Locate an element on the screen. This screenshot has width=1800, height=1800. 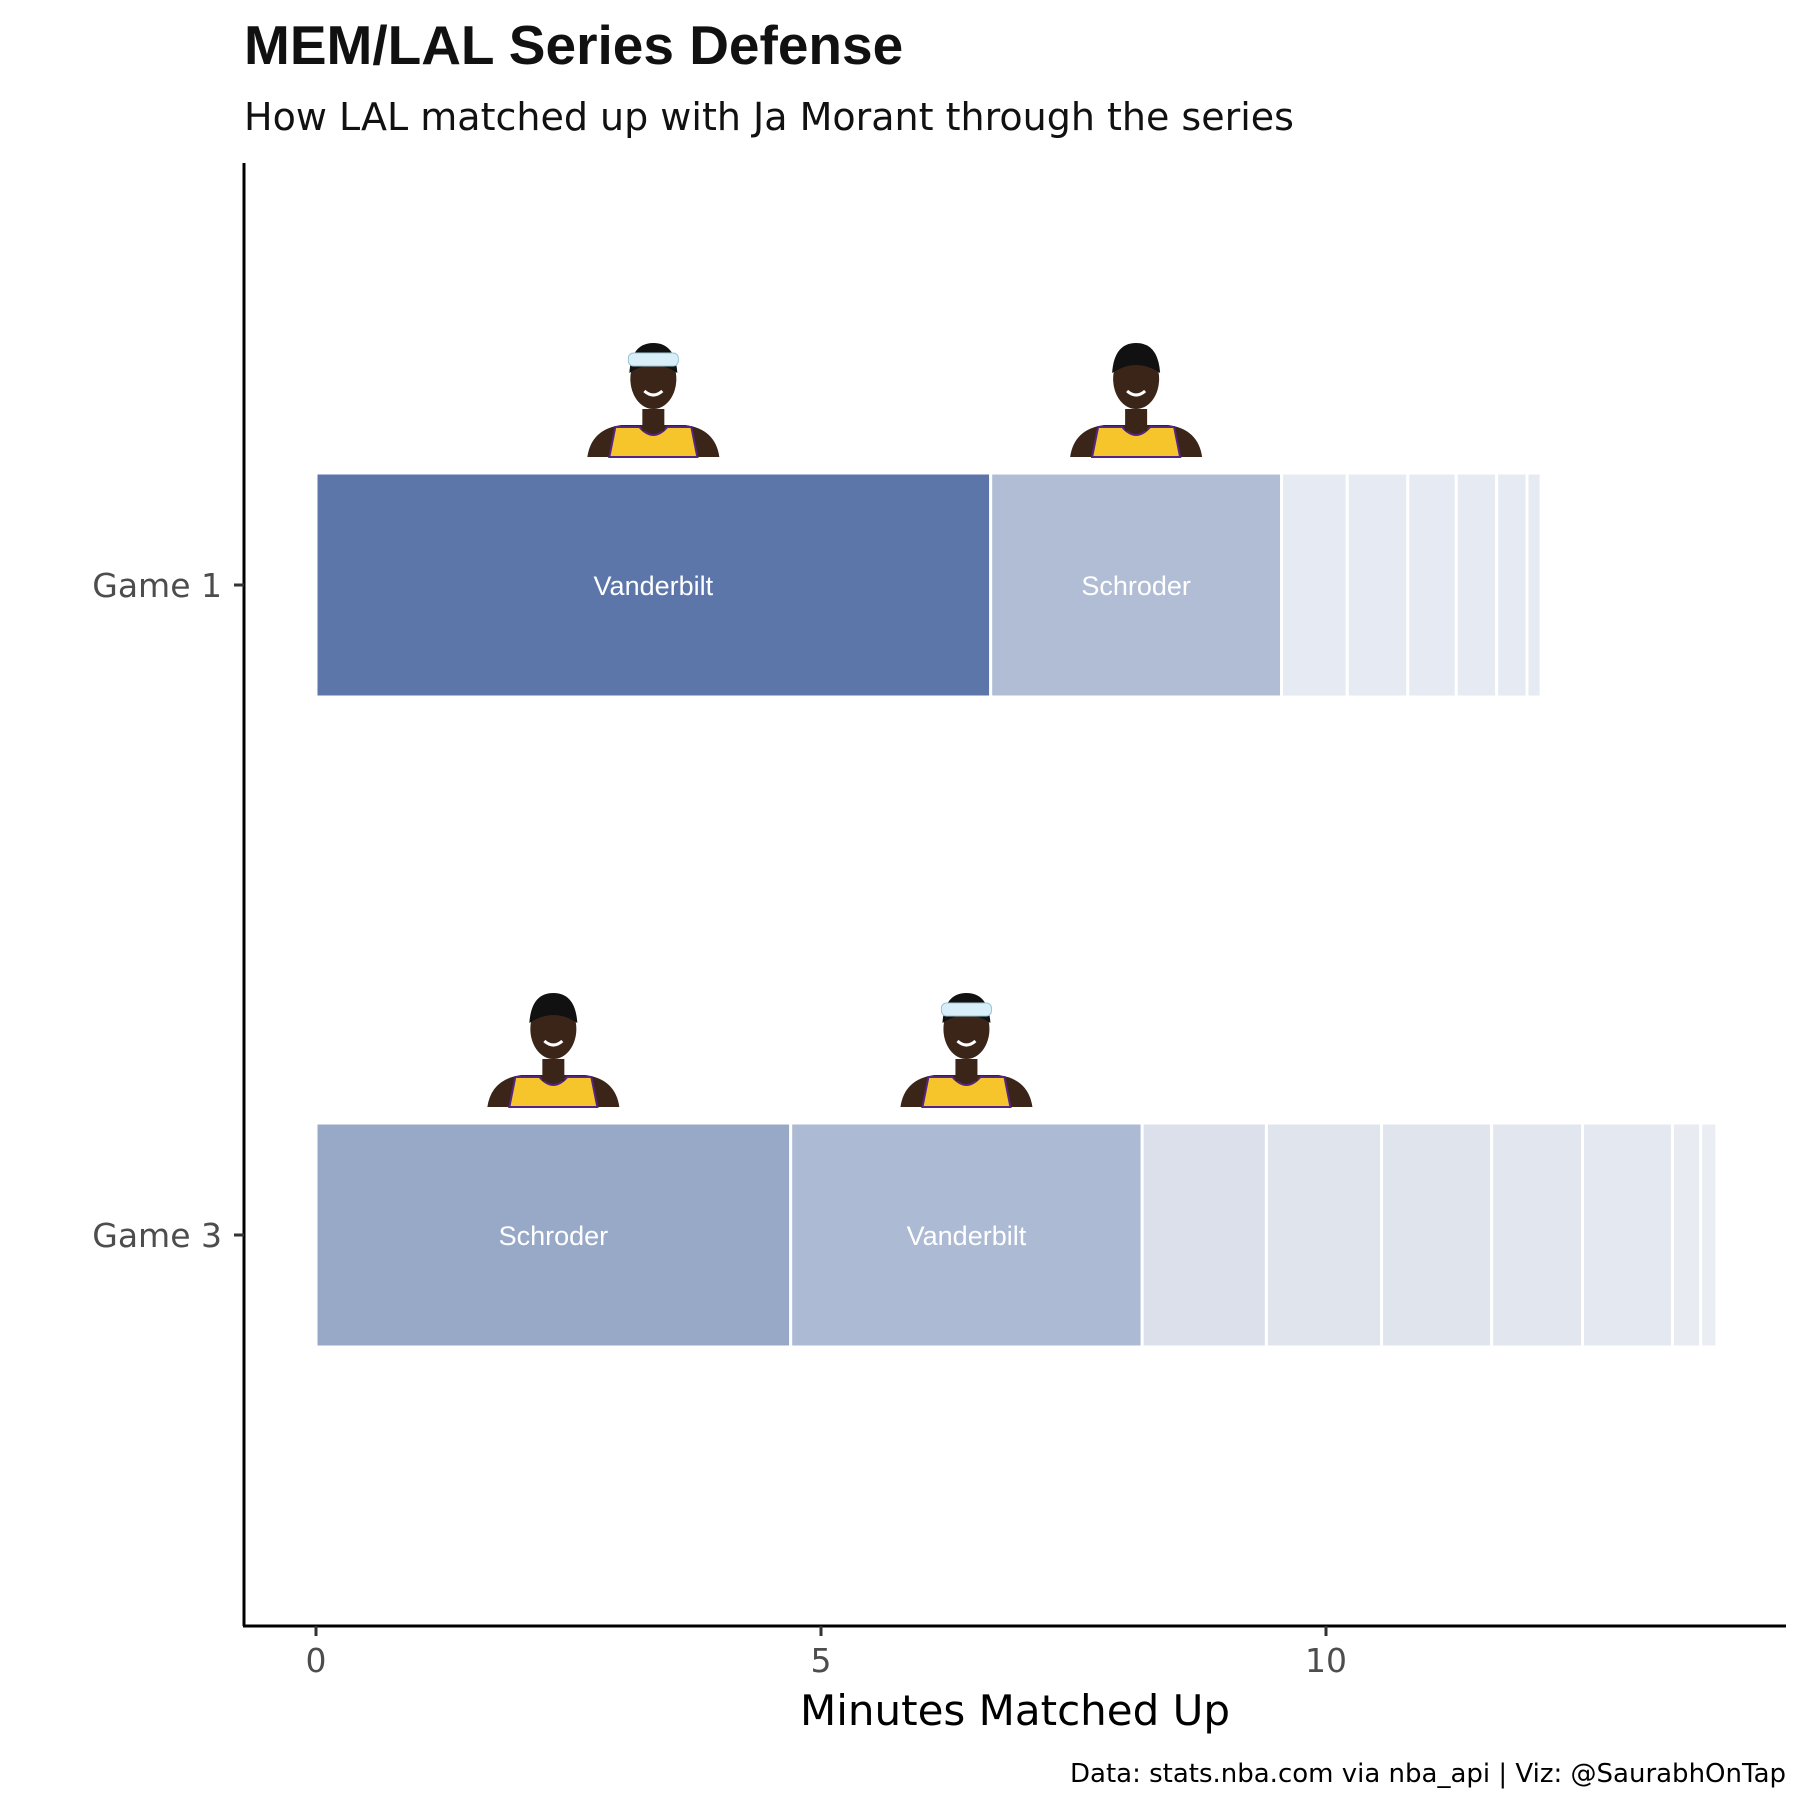
y-axis: Game 1 Game 3 is located at coordinates (168, 910).